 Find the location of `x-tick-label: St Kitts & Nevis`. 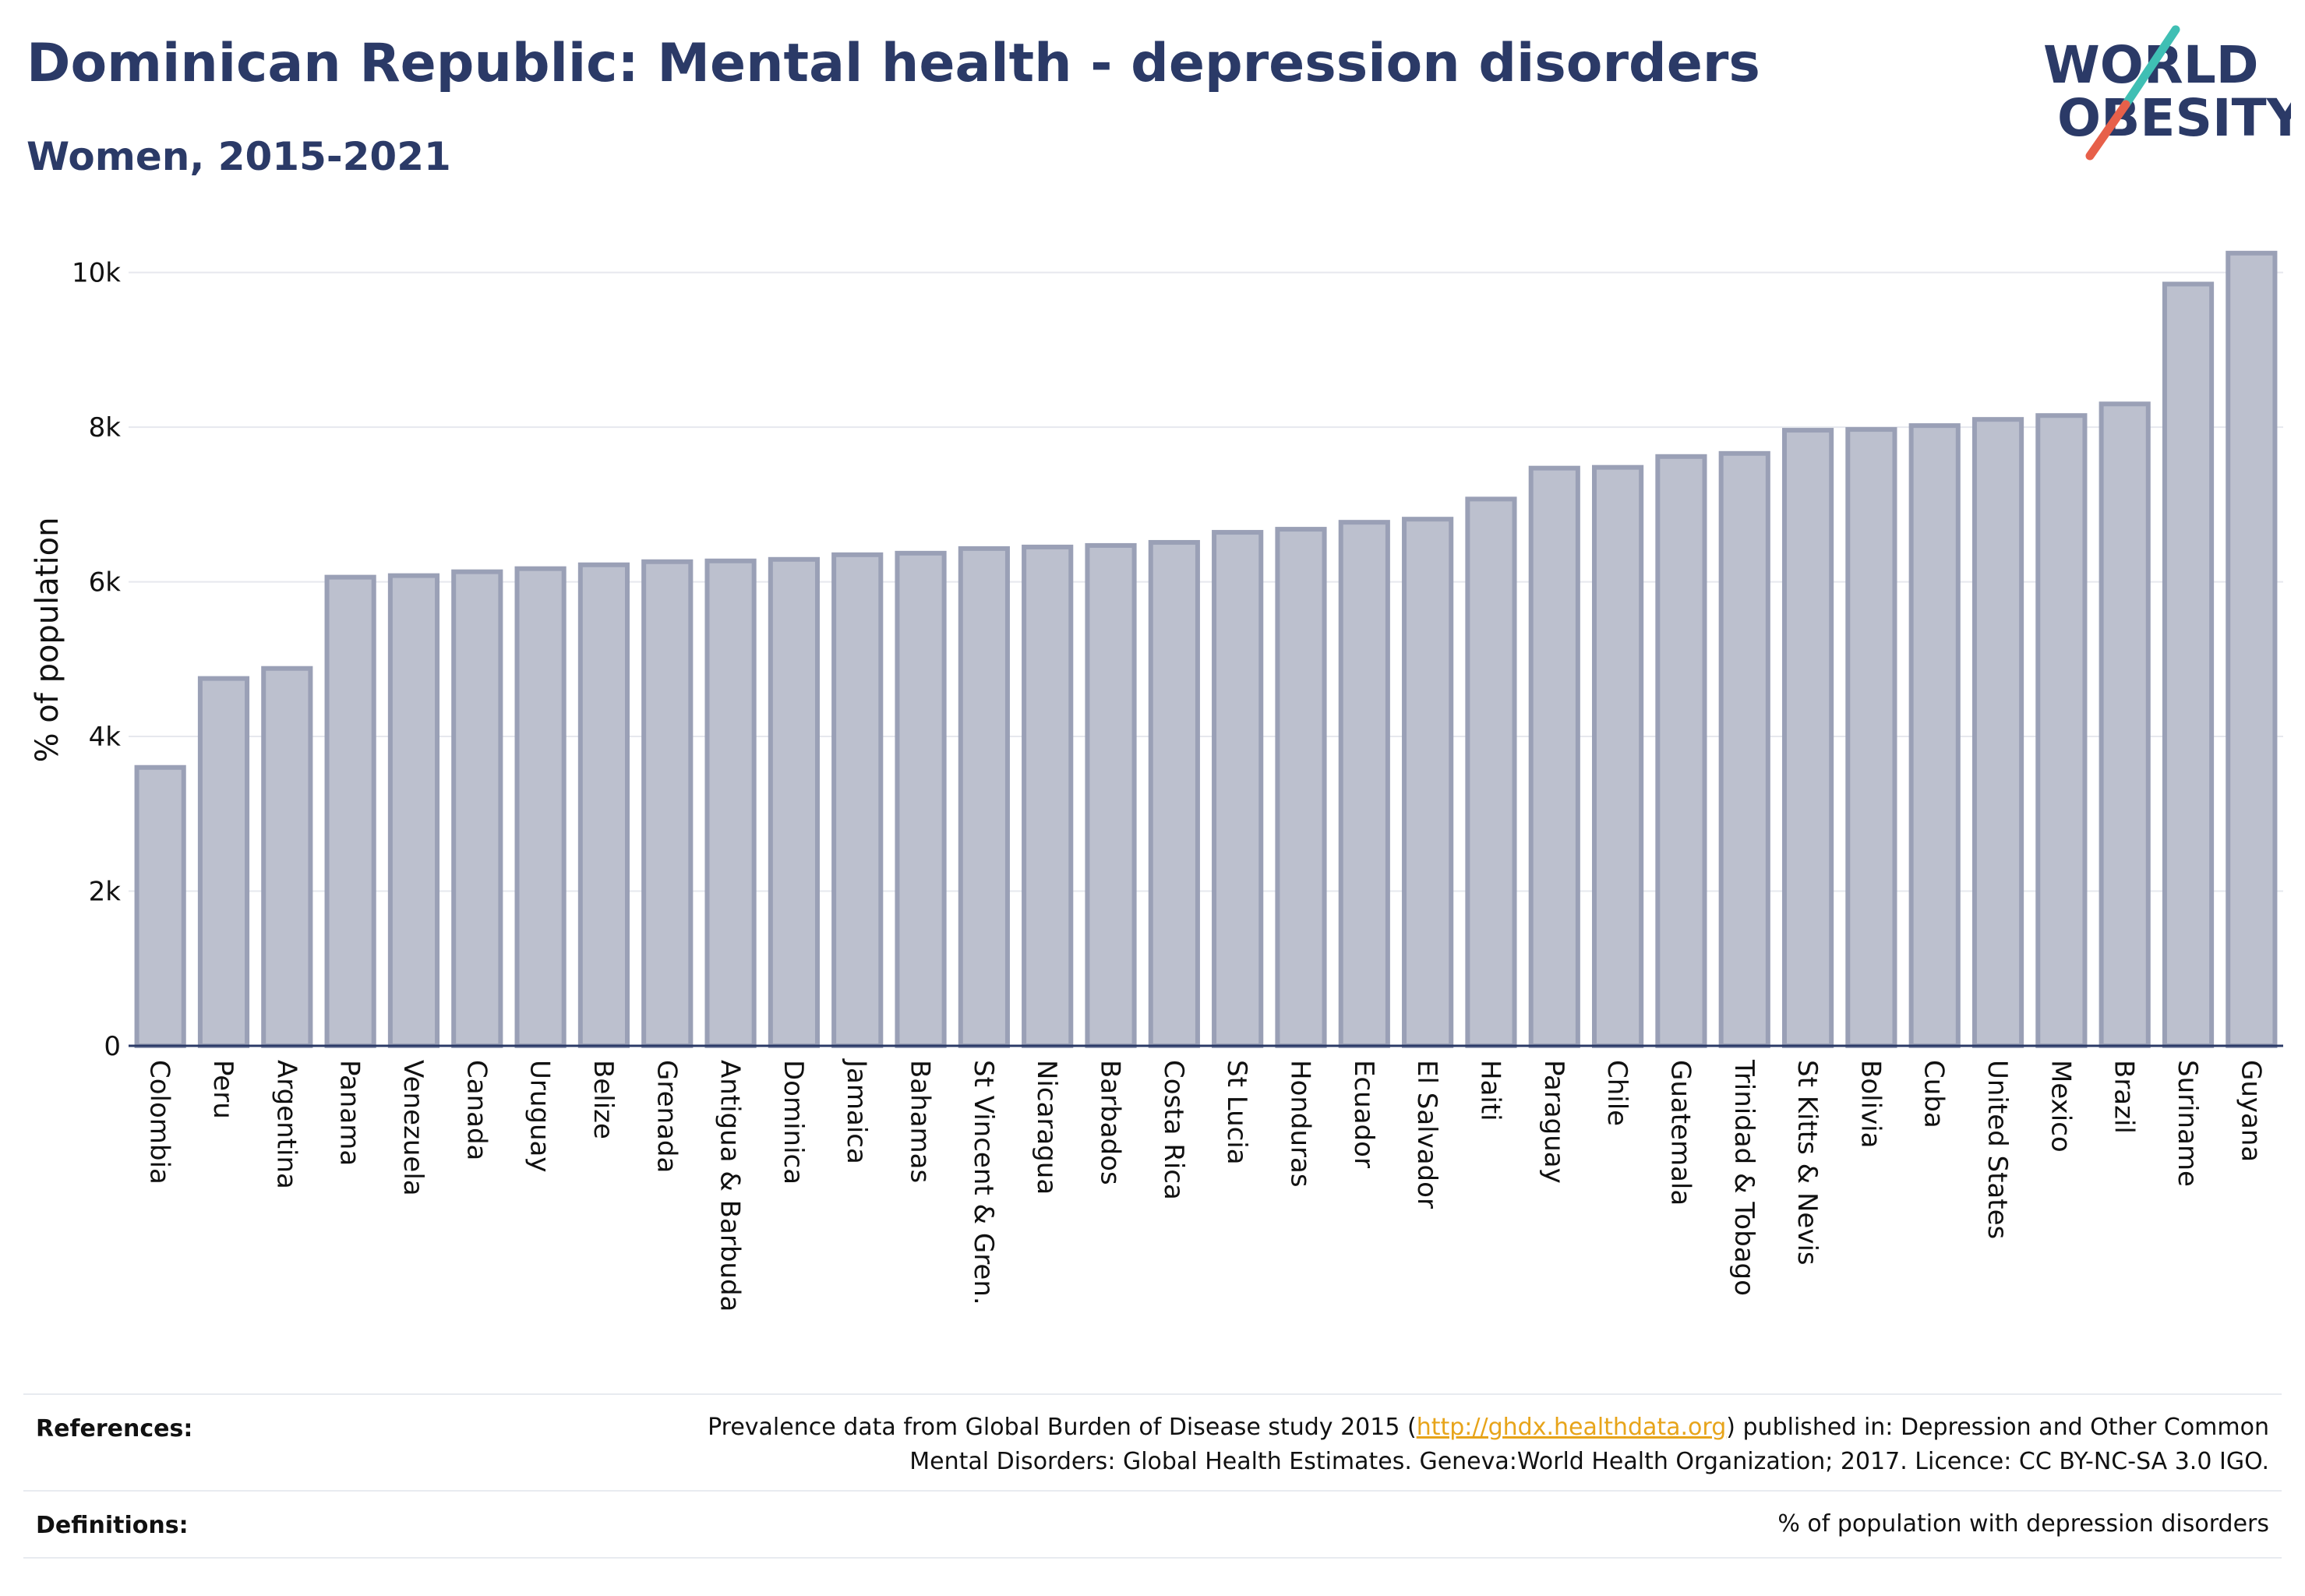

x-tick-label: St Kitts & Nevis is located at coordinates (1807, 1163).